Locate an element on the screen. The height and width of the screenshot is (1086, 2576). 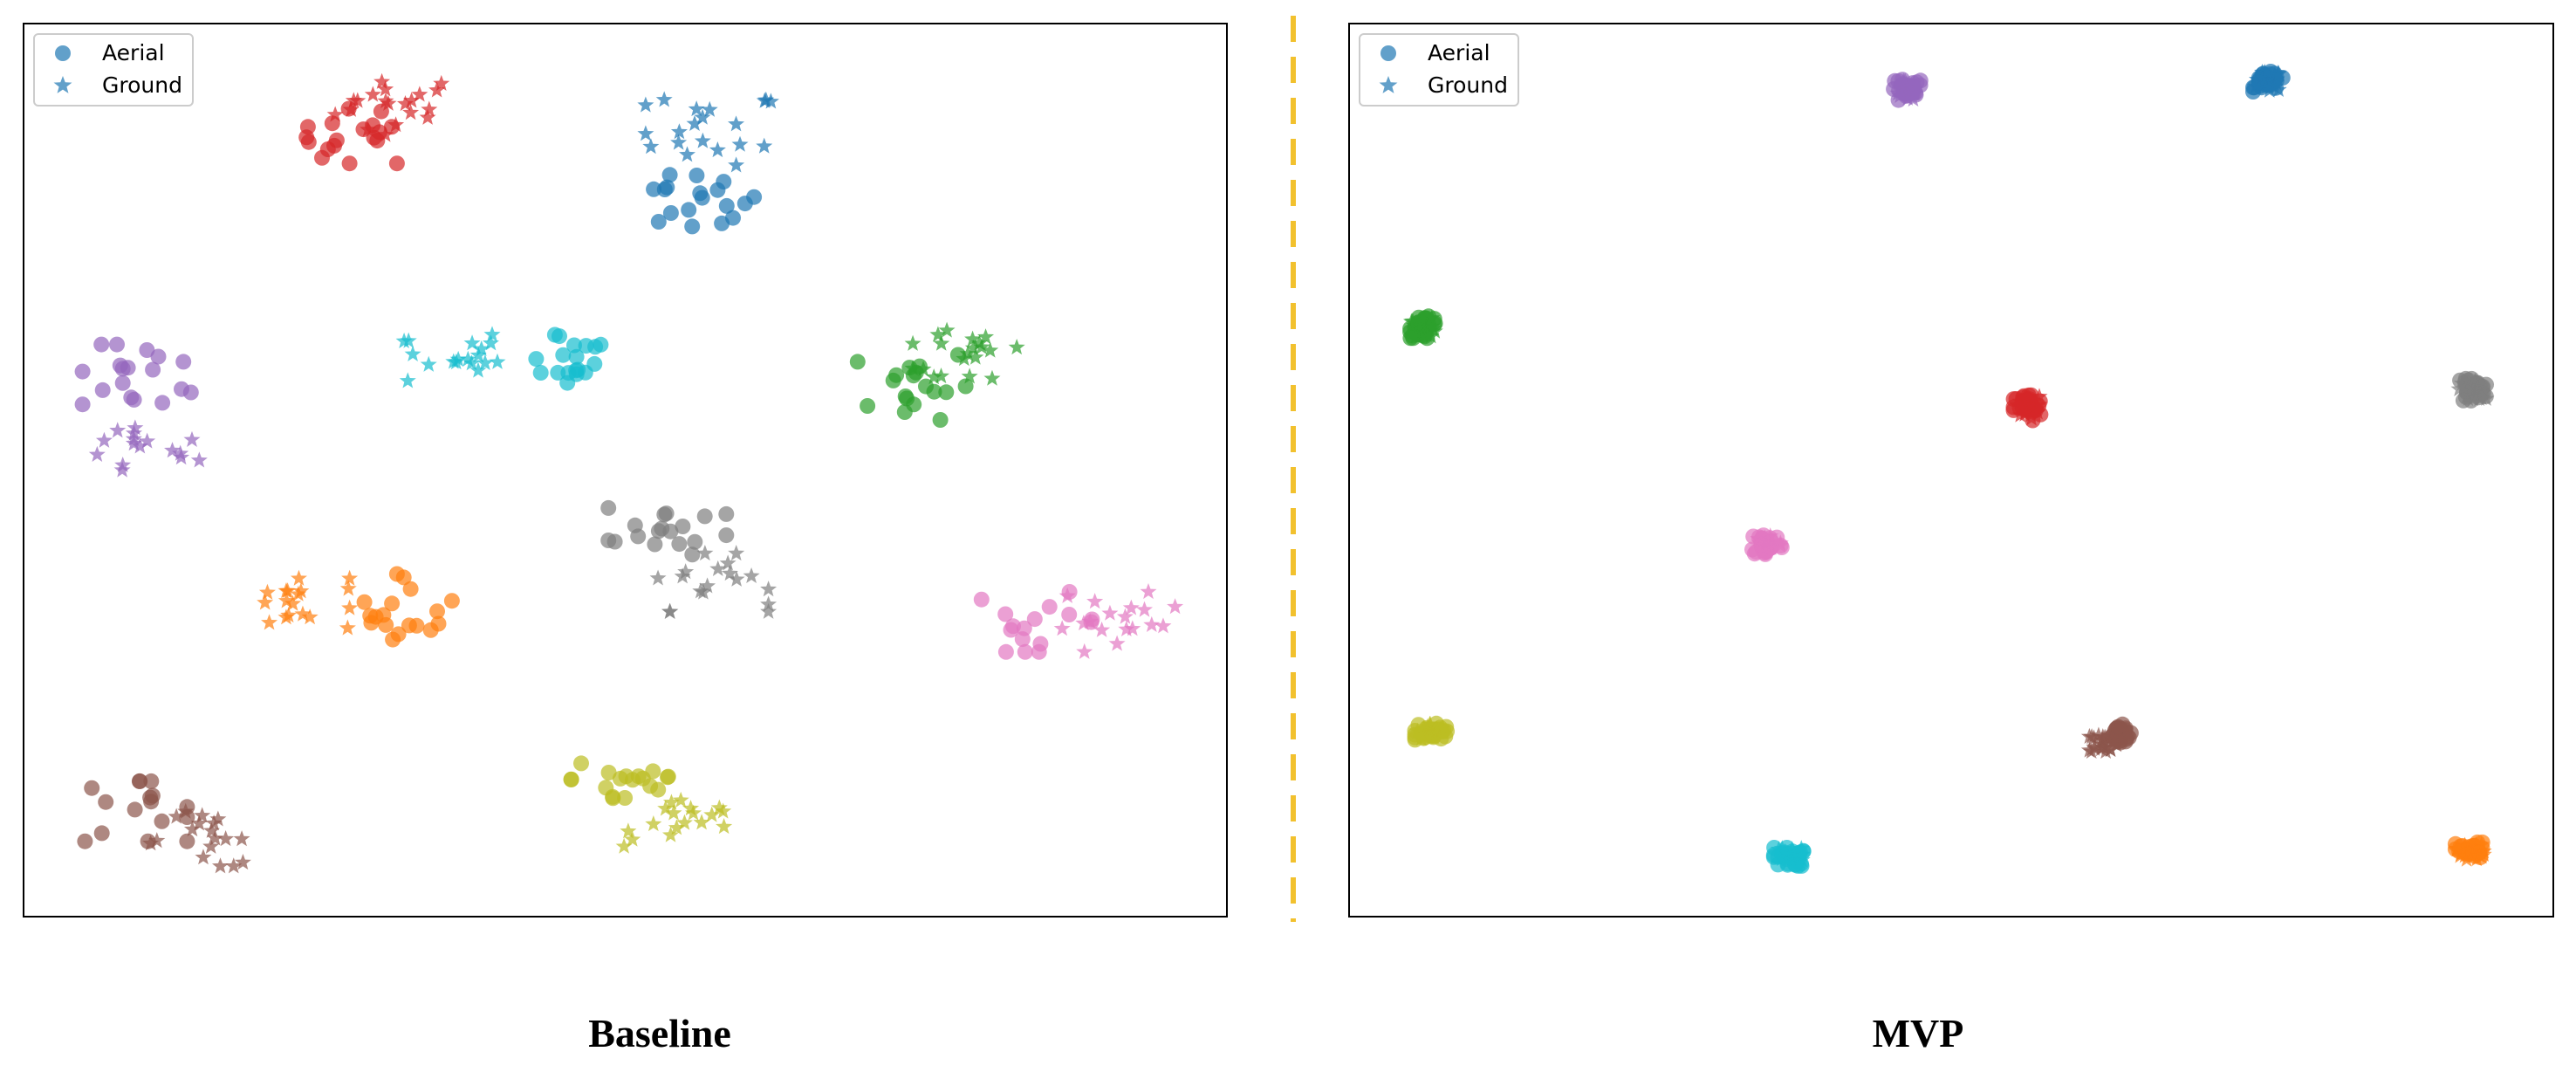
legend-box is located at coordinates (114, 70).